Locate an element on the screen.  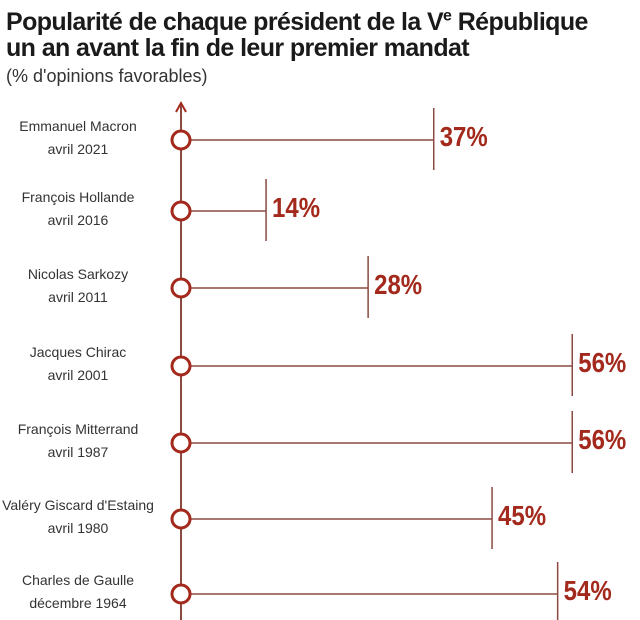
category-name: Charles de Gaulle is located at coordinates (78, 580).